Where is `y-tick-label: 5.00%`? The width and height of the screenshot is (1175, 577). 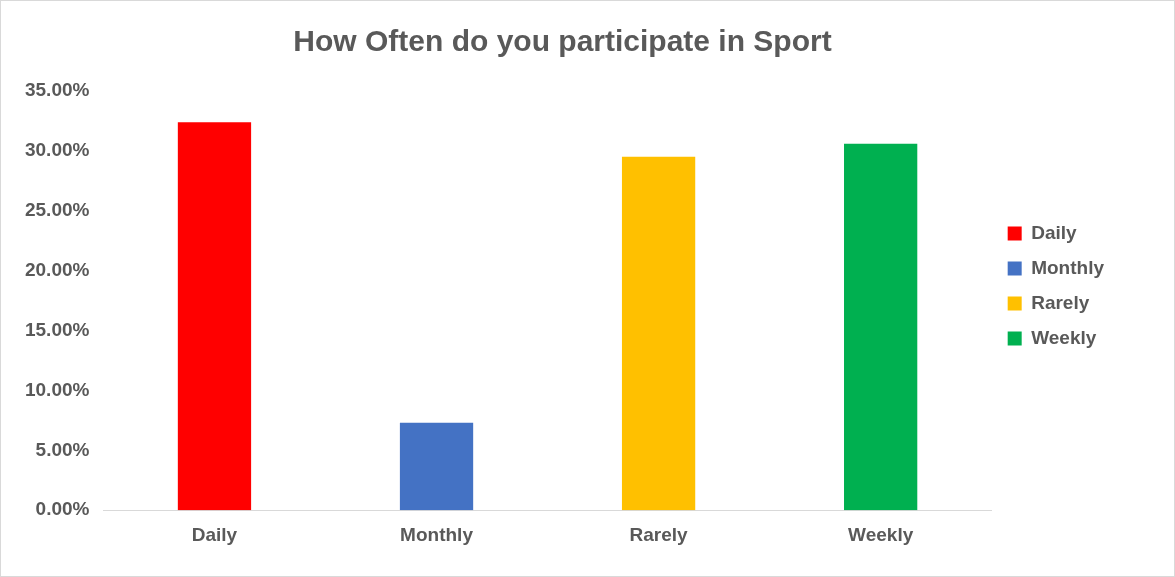 y-tick-label: 5.00% is located at coordinates (62, 449).